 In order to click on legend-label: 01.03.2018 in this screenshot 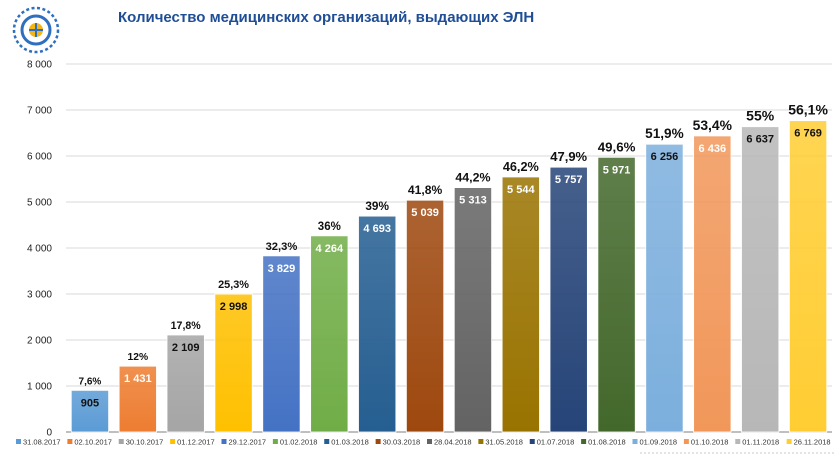, I will do `click(350, 442)`.